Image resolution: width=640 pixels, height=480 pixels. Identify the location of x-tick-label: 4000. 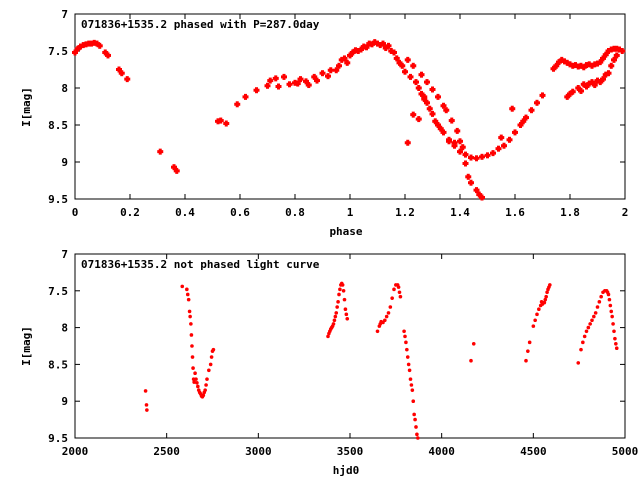
(441, 451).